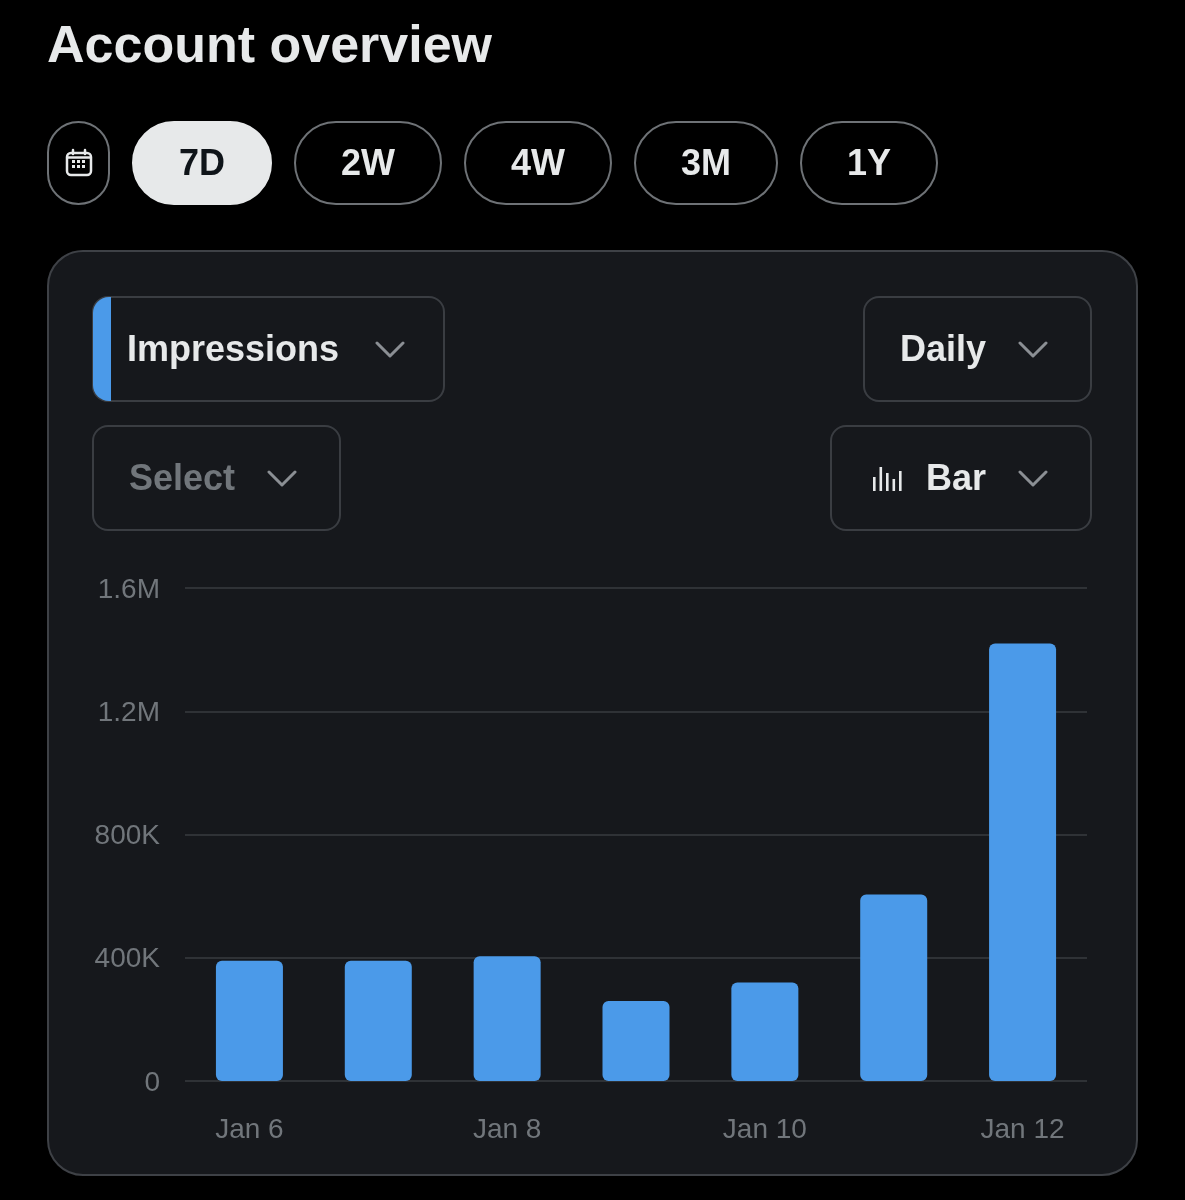  Describe the element at coordinates (217, 478) in the screenshot. I see `dropdown: Select` at that location.